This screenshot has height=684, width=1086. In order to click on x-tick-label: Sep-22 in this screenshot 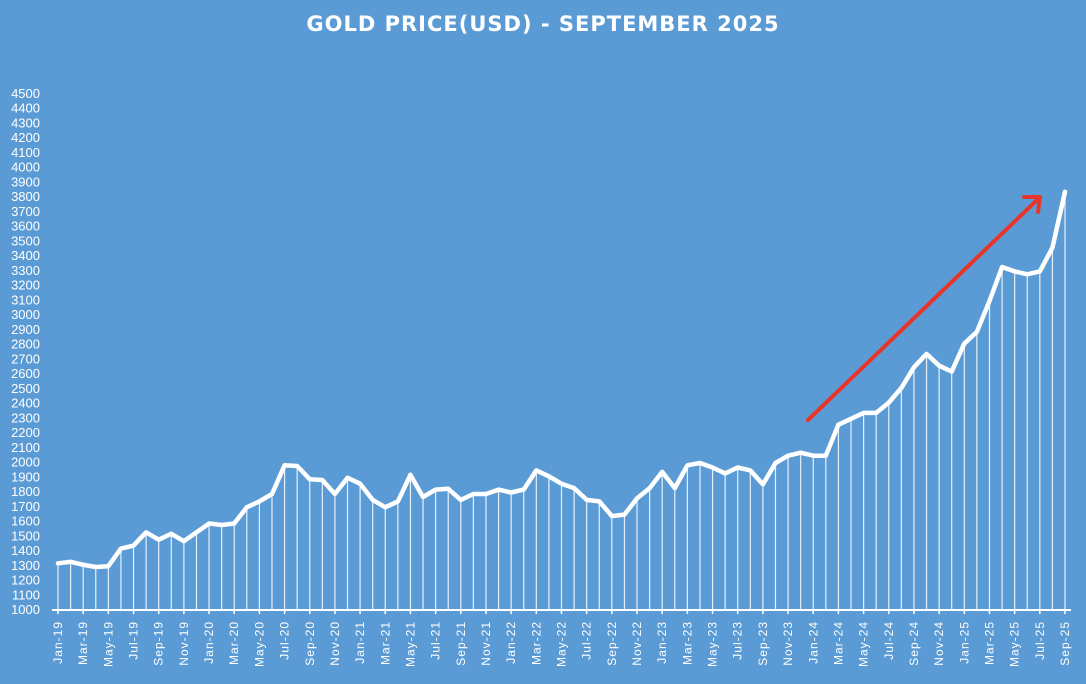, I will do `click(612, 643)`.